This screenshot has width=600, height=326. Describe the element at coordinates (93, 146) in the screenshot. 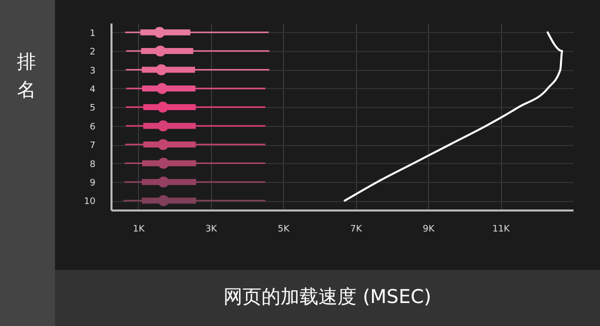

I see `y-tick-label: 7` at that location.